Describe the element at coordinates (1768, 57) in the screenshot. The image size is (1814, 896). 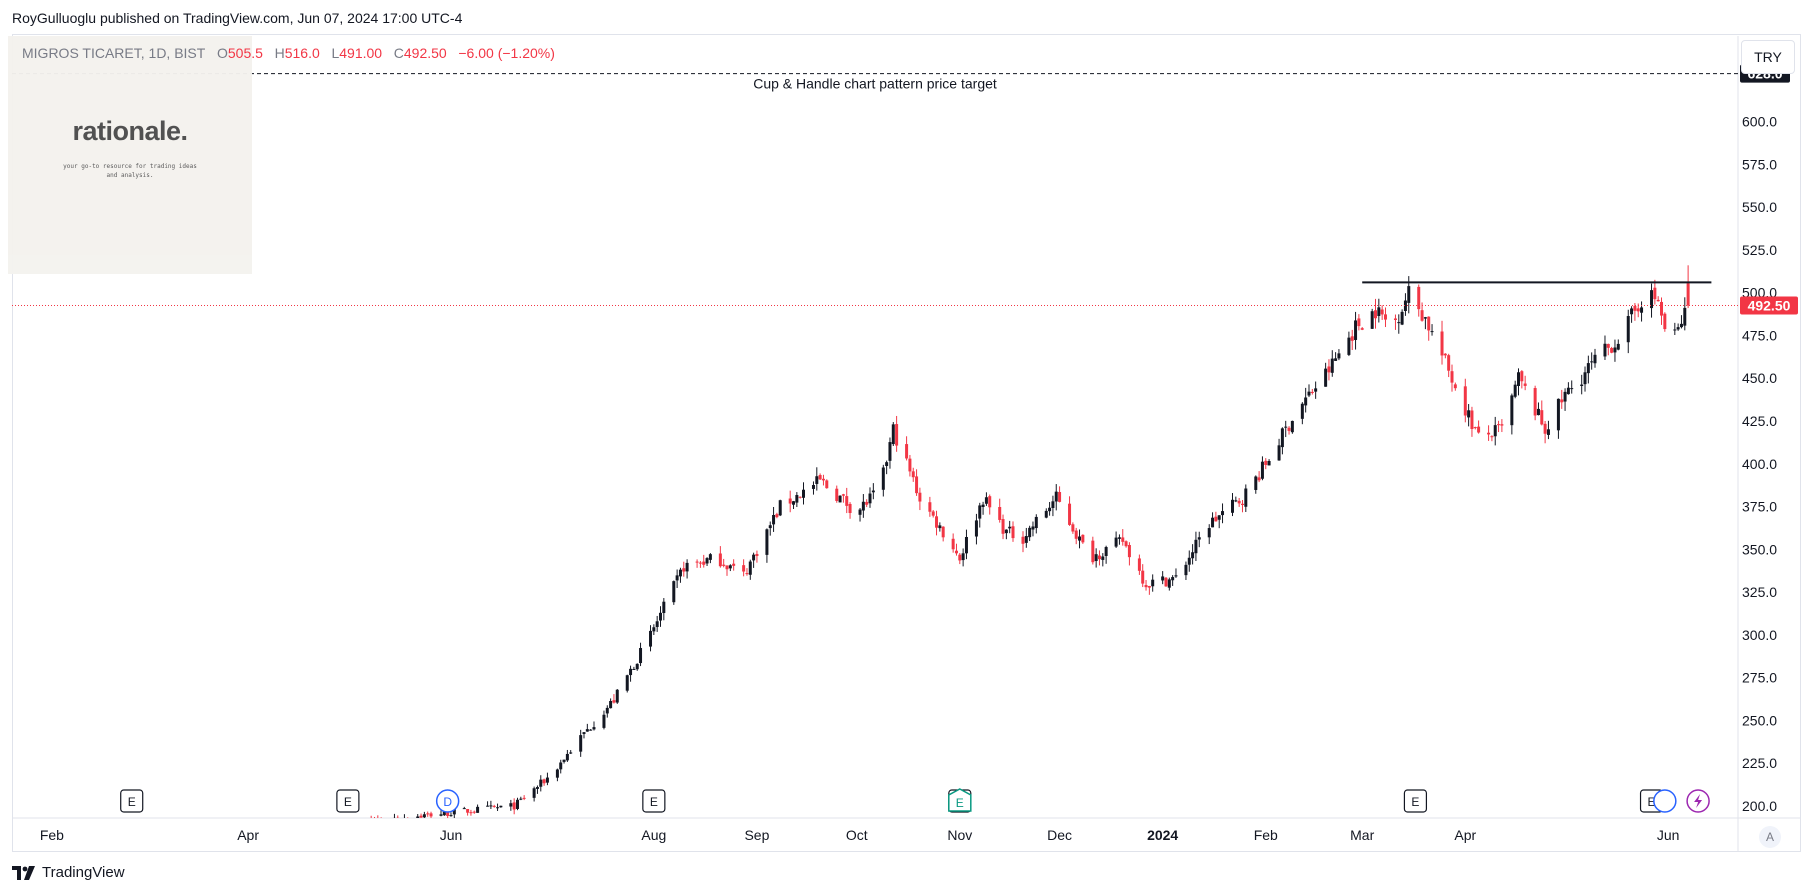
I see `currency-button: TRY` at that location.